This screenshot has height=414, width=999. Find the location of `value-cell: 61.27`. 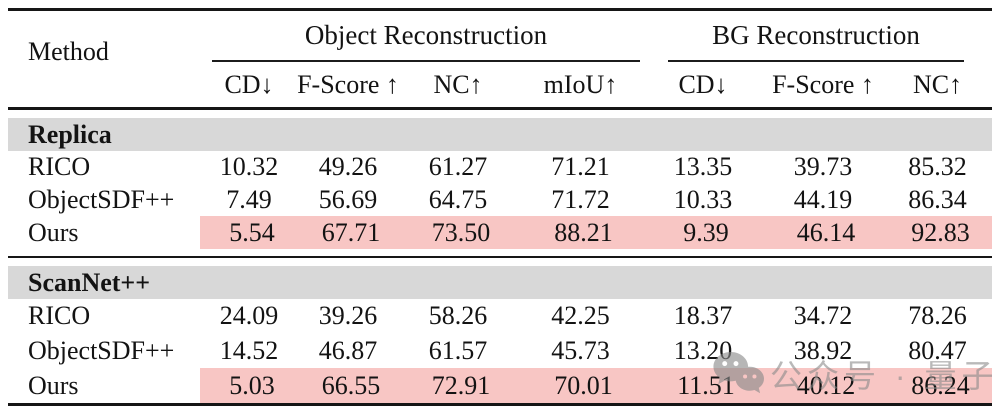

value-cell: 61.27 is located at coordinates (458, 166).